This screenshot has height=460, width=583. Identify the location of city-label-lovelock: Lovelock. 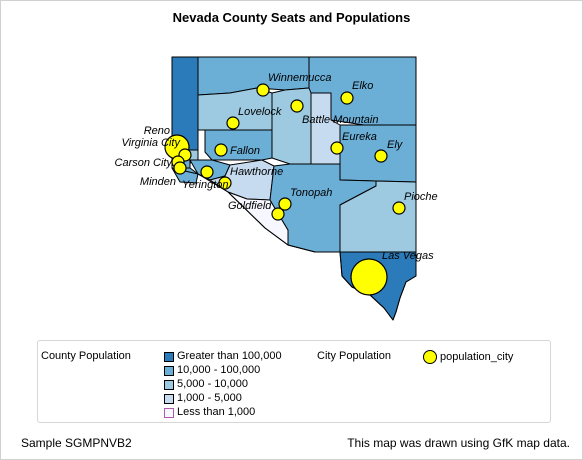
(260, 112).